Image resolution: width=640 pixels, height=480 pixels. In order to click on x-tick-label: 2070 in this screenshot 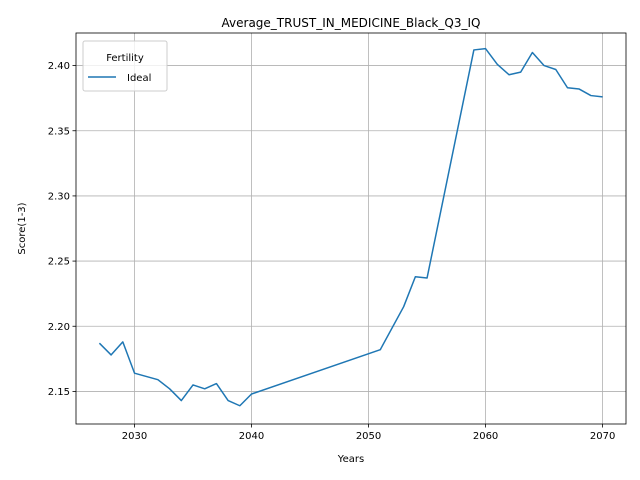, I will do `click(602, 436)`.